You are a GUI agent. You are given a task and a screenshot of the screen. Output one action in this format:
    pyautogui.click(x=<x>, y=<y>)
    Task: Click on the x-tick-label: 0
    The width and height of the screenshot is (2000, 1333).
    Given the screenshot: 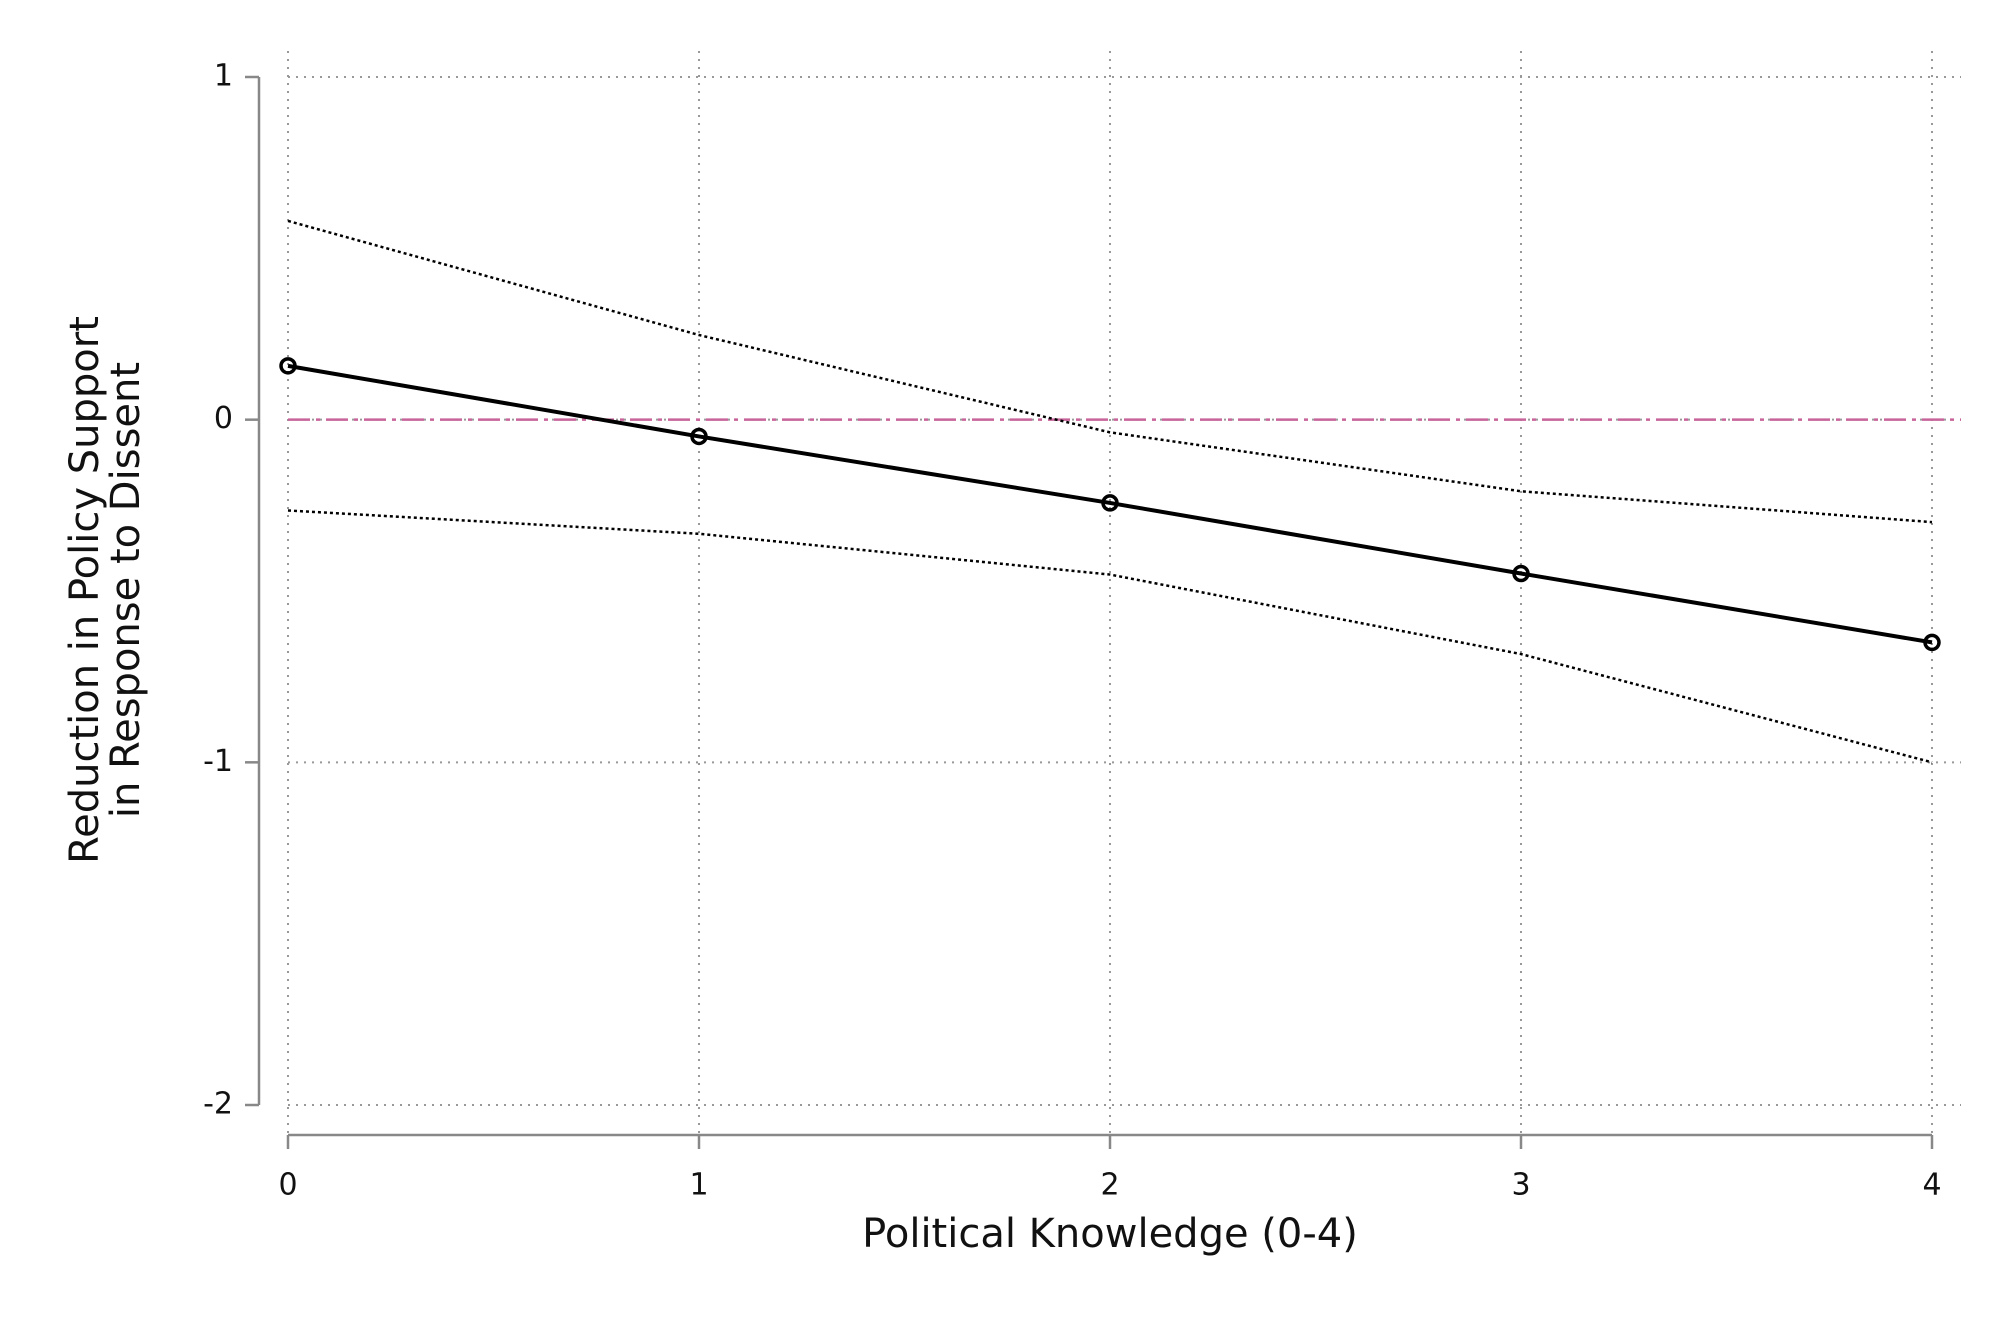 What is the action you would take?
    pyautogui.click(x=287, y=1185)
    